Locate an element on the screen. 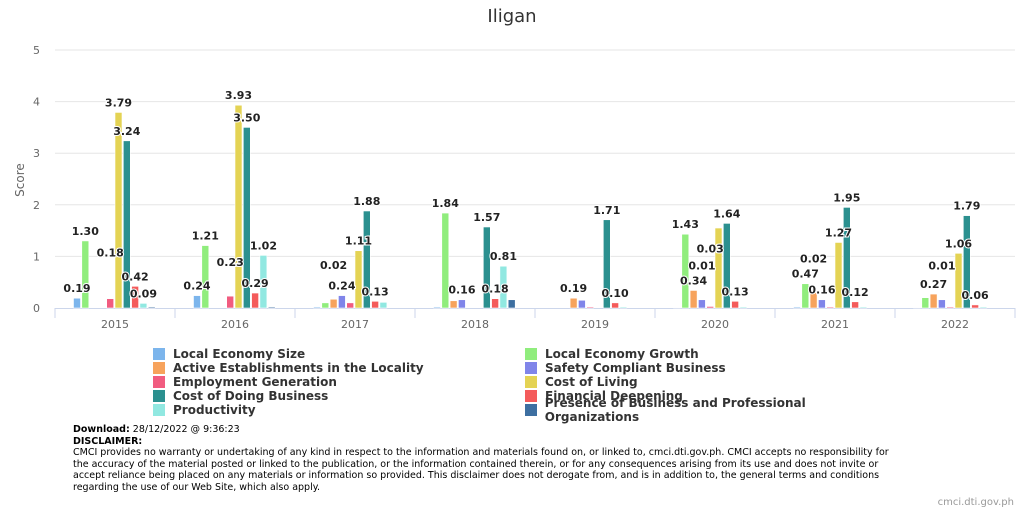 The height and width of the screenshot is (512, 1024). legend-item: Local Economy Size is located at coordinates (339, 354).